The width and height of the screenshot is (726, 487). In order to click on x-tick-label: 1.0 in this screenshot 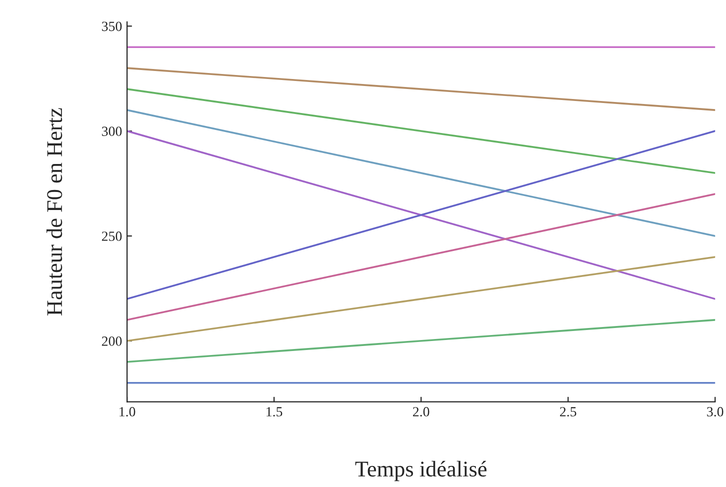, I will do `click(128, 411)`.